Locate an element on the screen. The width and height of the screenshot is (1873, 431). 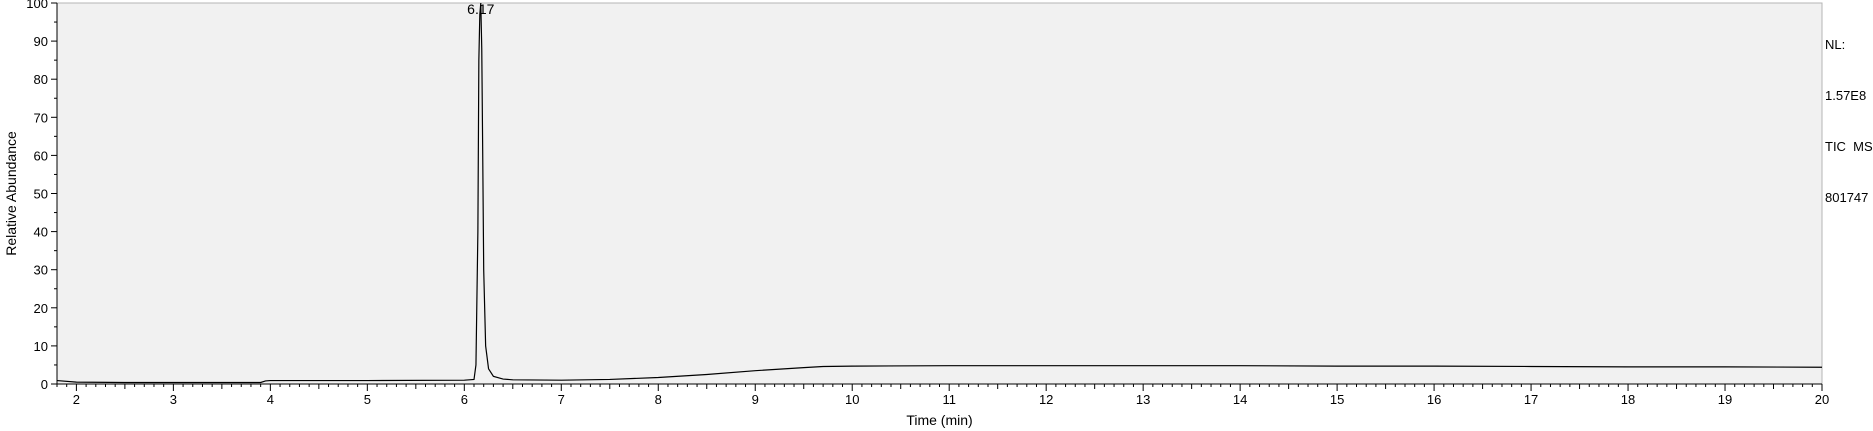
x-tick-label: 3 is located at coordinates (173, 399).